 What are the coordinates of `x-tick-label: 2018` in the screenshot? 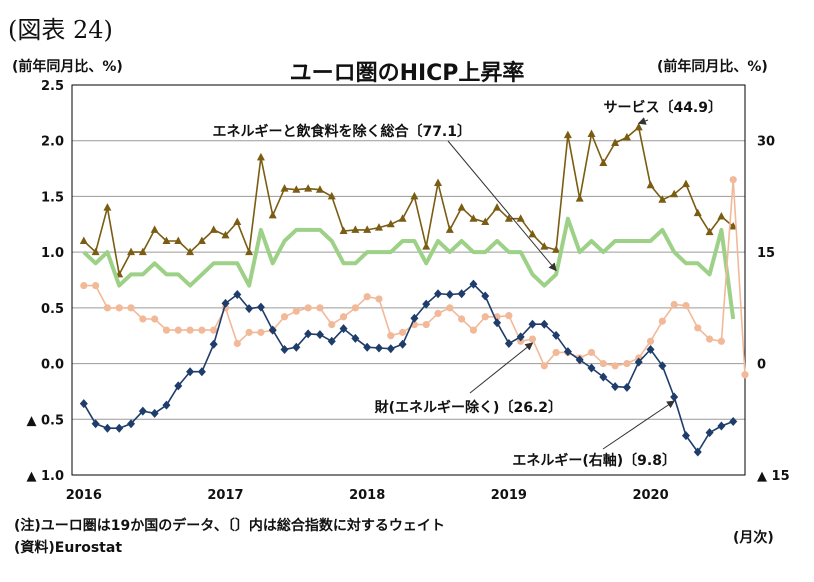 It's located at (367, 495).